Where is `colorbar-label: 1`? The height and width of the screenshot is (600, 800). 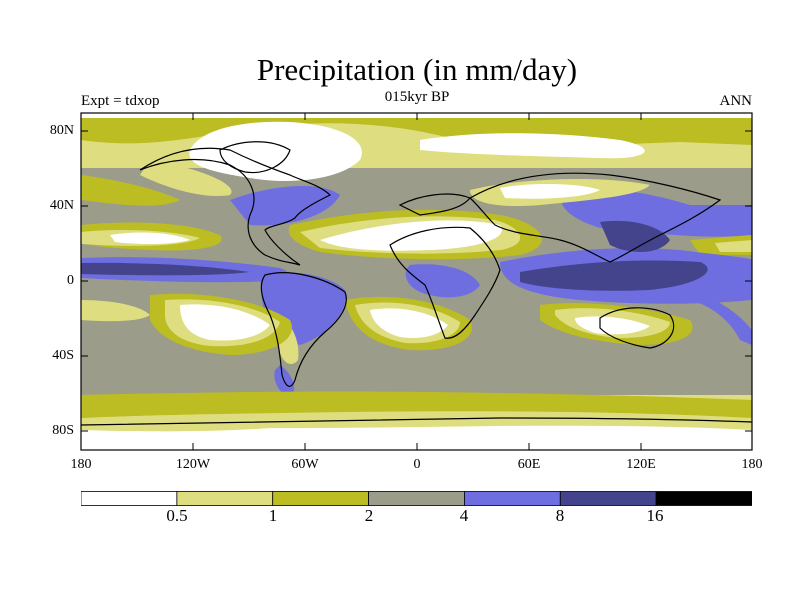 colorbar-label: 1 is located at coordinates (273, 515).